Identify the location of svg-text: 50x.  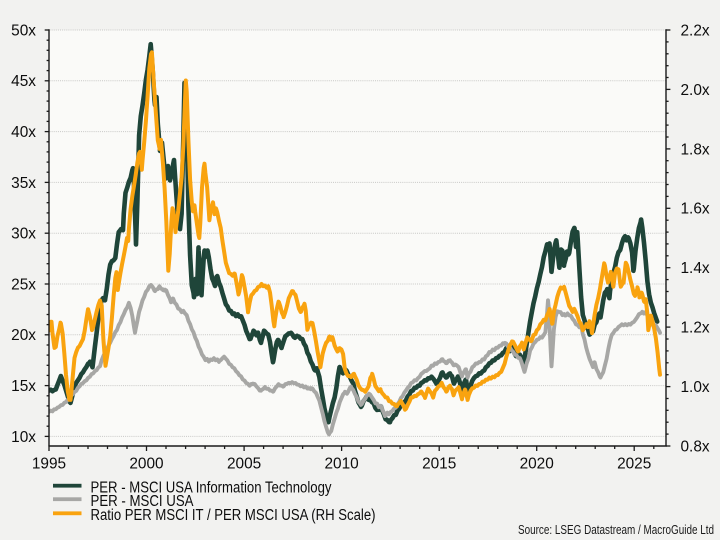
(23, 30).